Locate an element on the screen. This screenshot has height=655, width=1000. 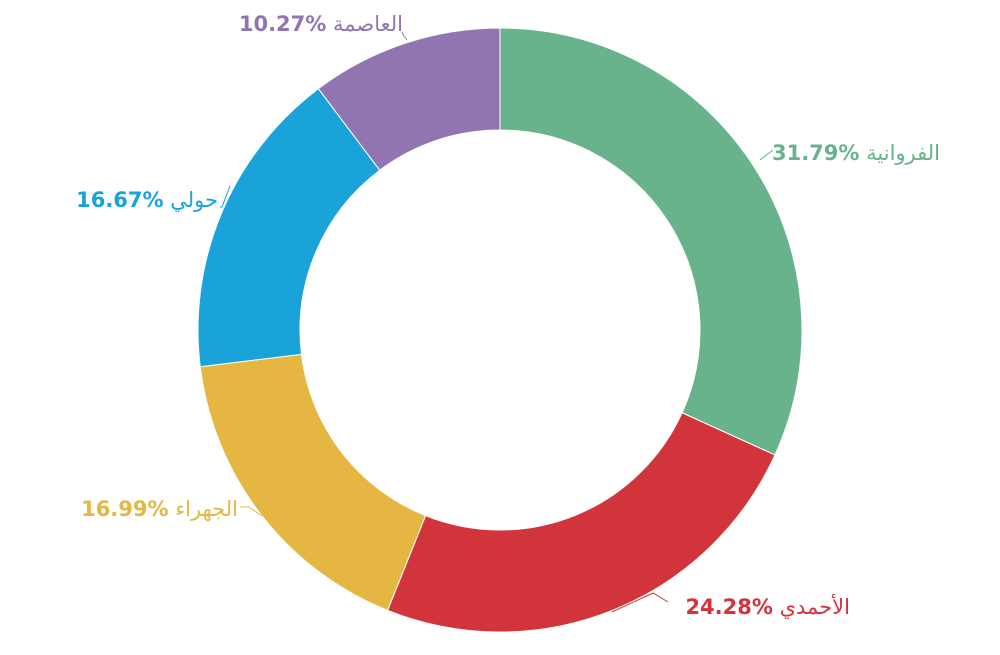
slice-percent: 10.27% is located at coordinates (282, 24).